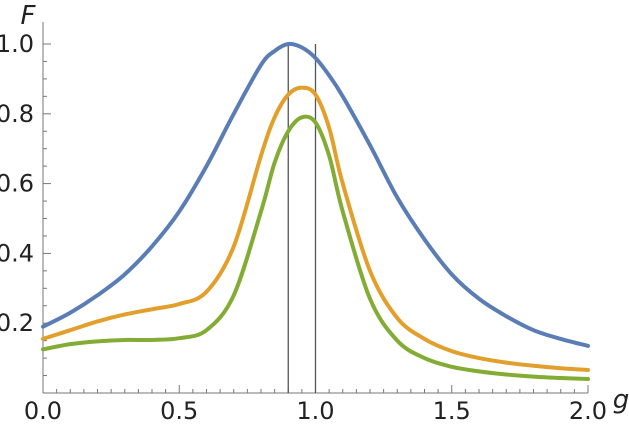 This screenshot has width=629, height=432. I want to click on y-tick-label: 0.6, so click(17, 184).